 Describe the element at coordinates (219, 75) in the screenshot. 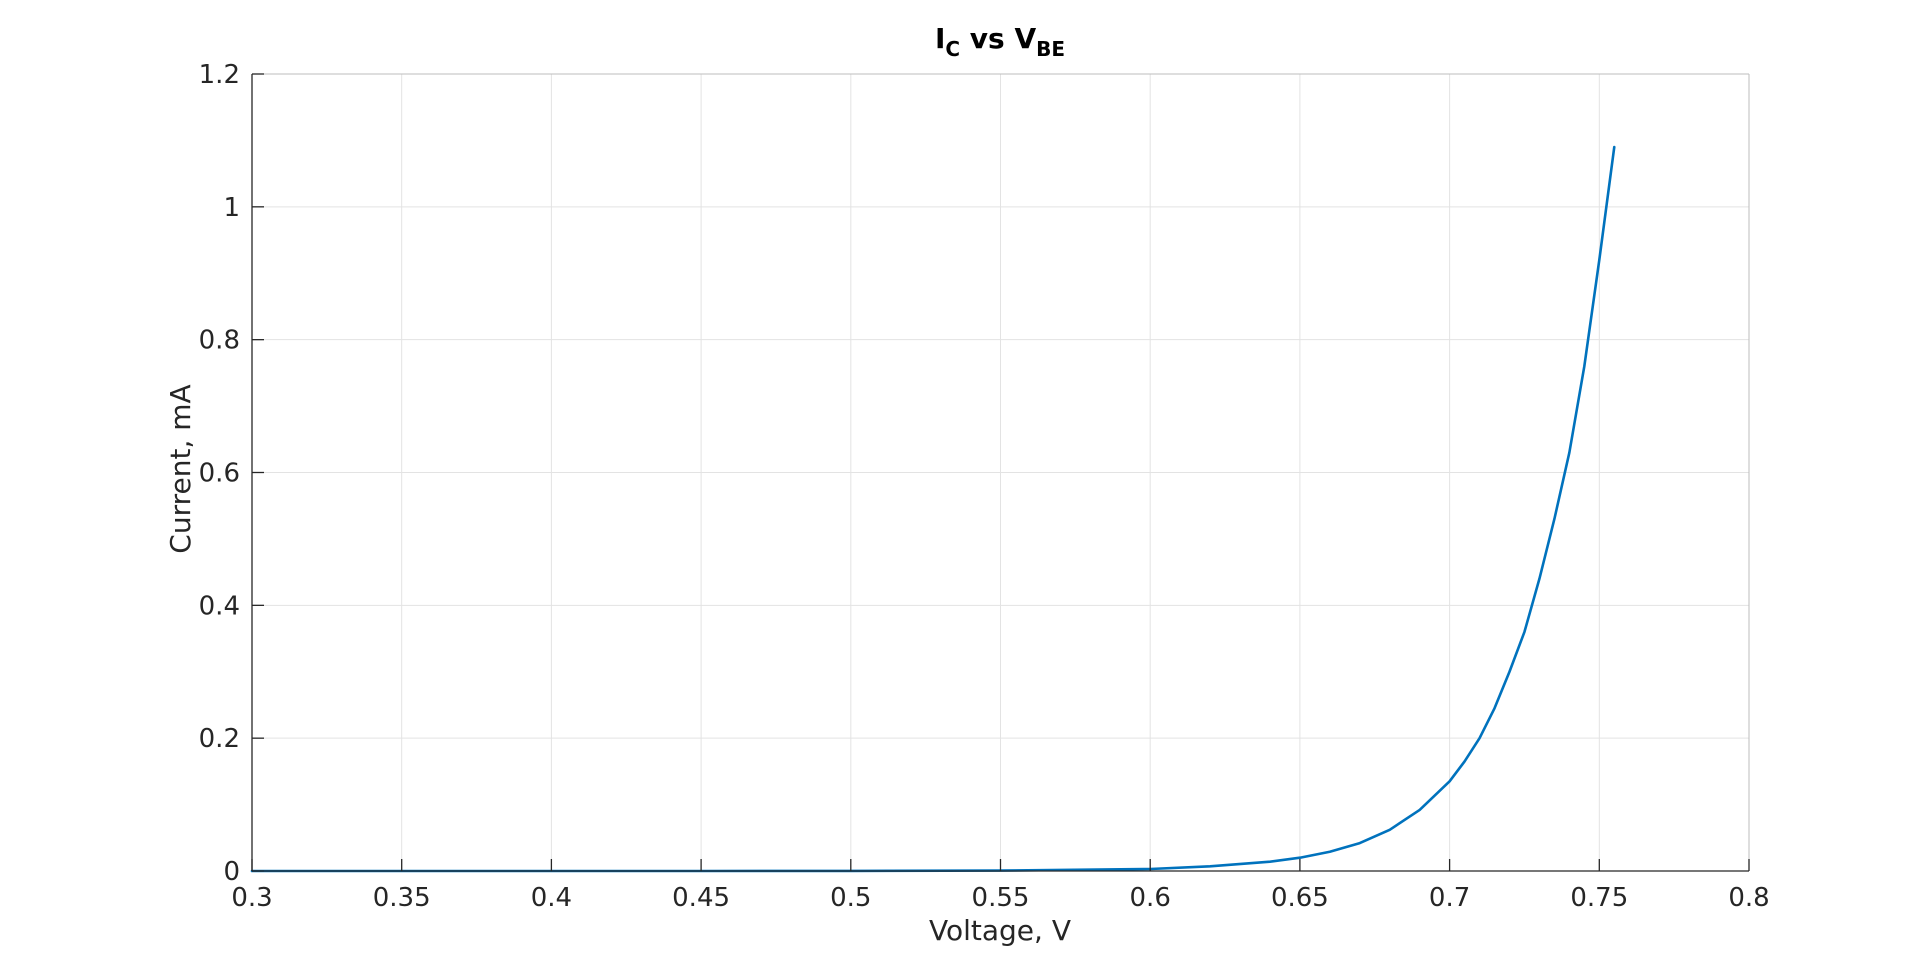

I see `y-tick-label: 1.2` at that location.